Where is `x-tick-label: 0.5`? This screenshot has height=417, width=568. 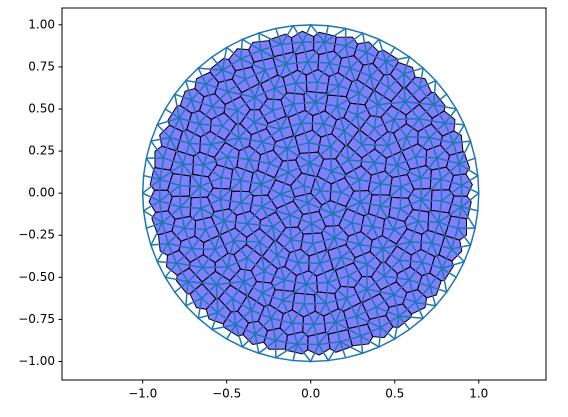
x-tick-label: 0.5 is located at coordinates (394, 394).